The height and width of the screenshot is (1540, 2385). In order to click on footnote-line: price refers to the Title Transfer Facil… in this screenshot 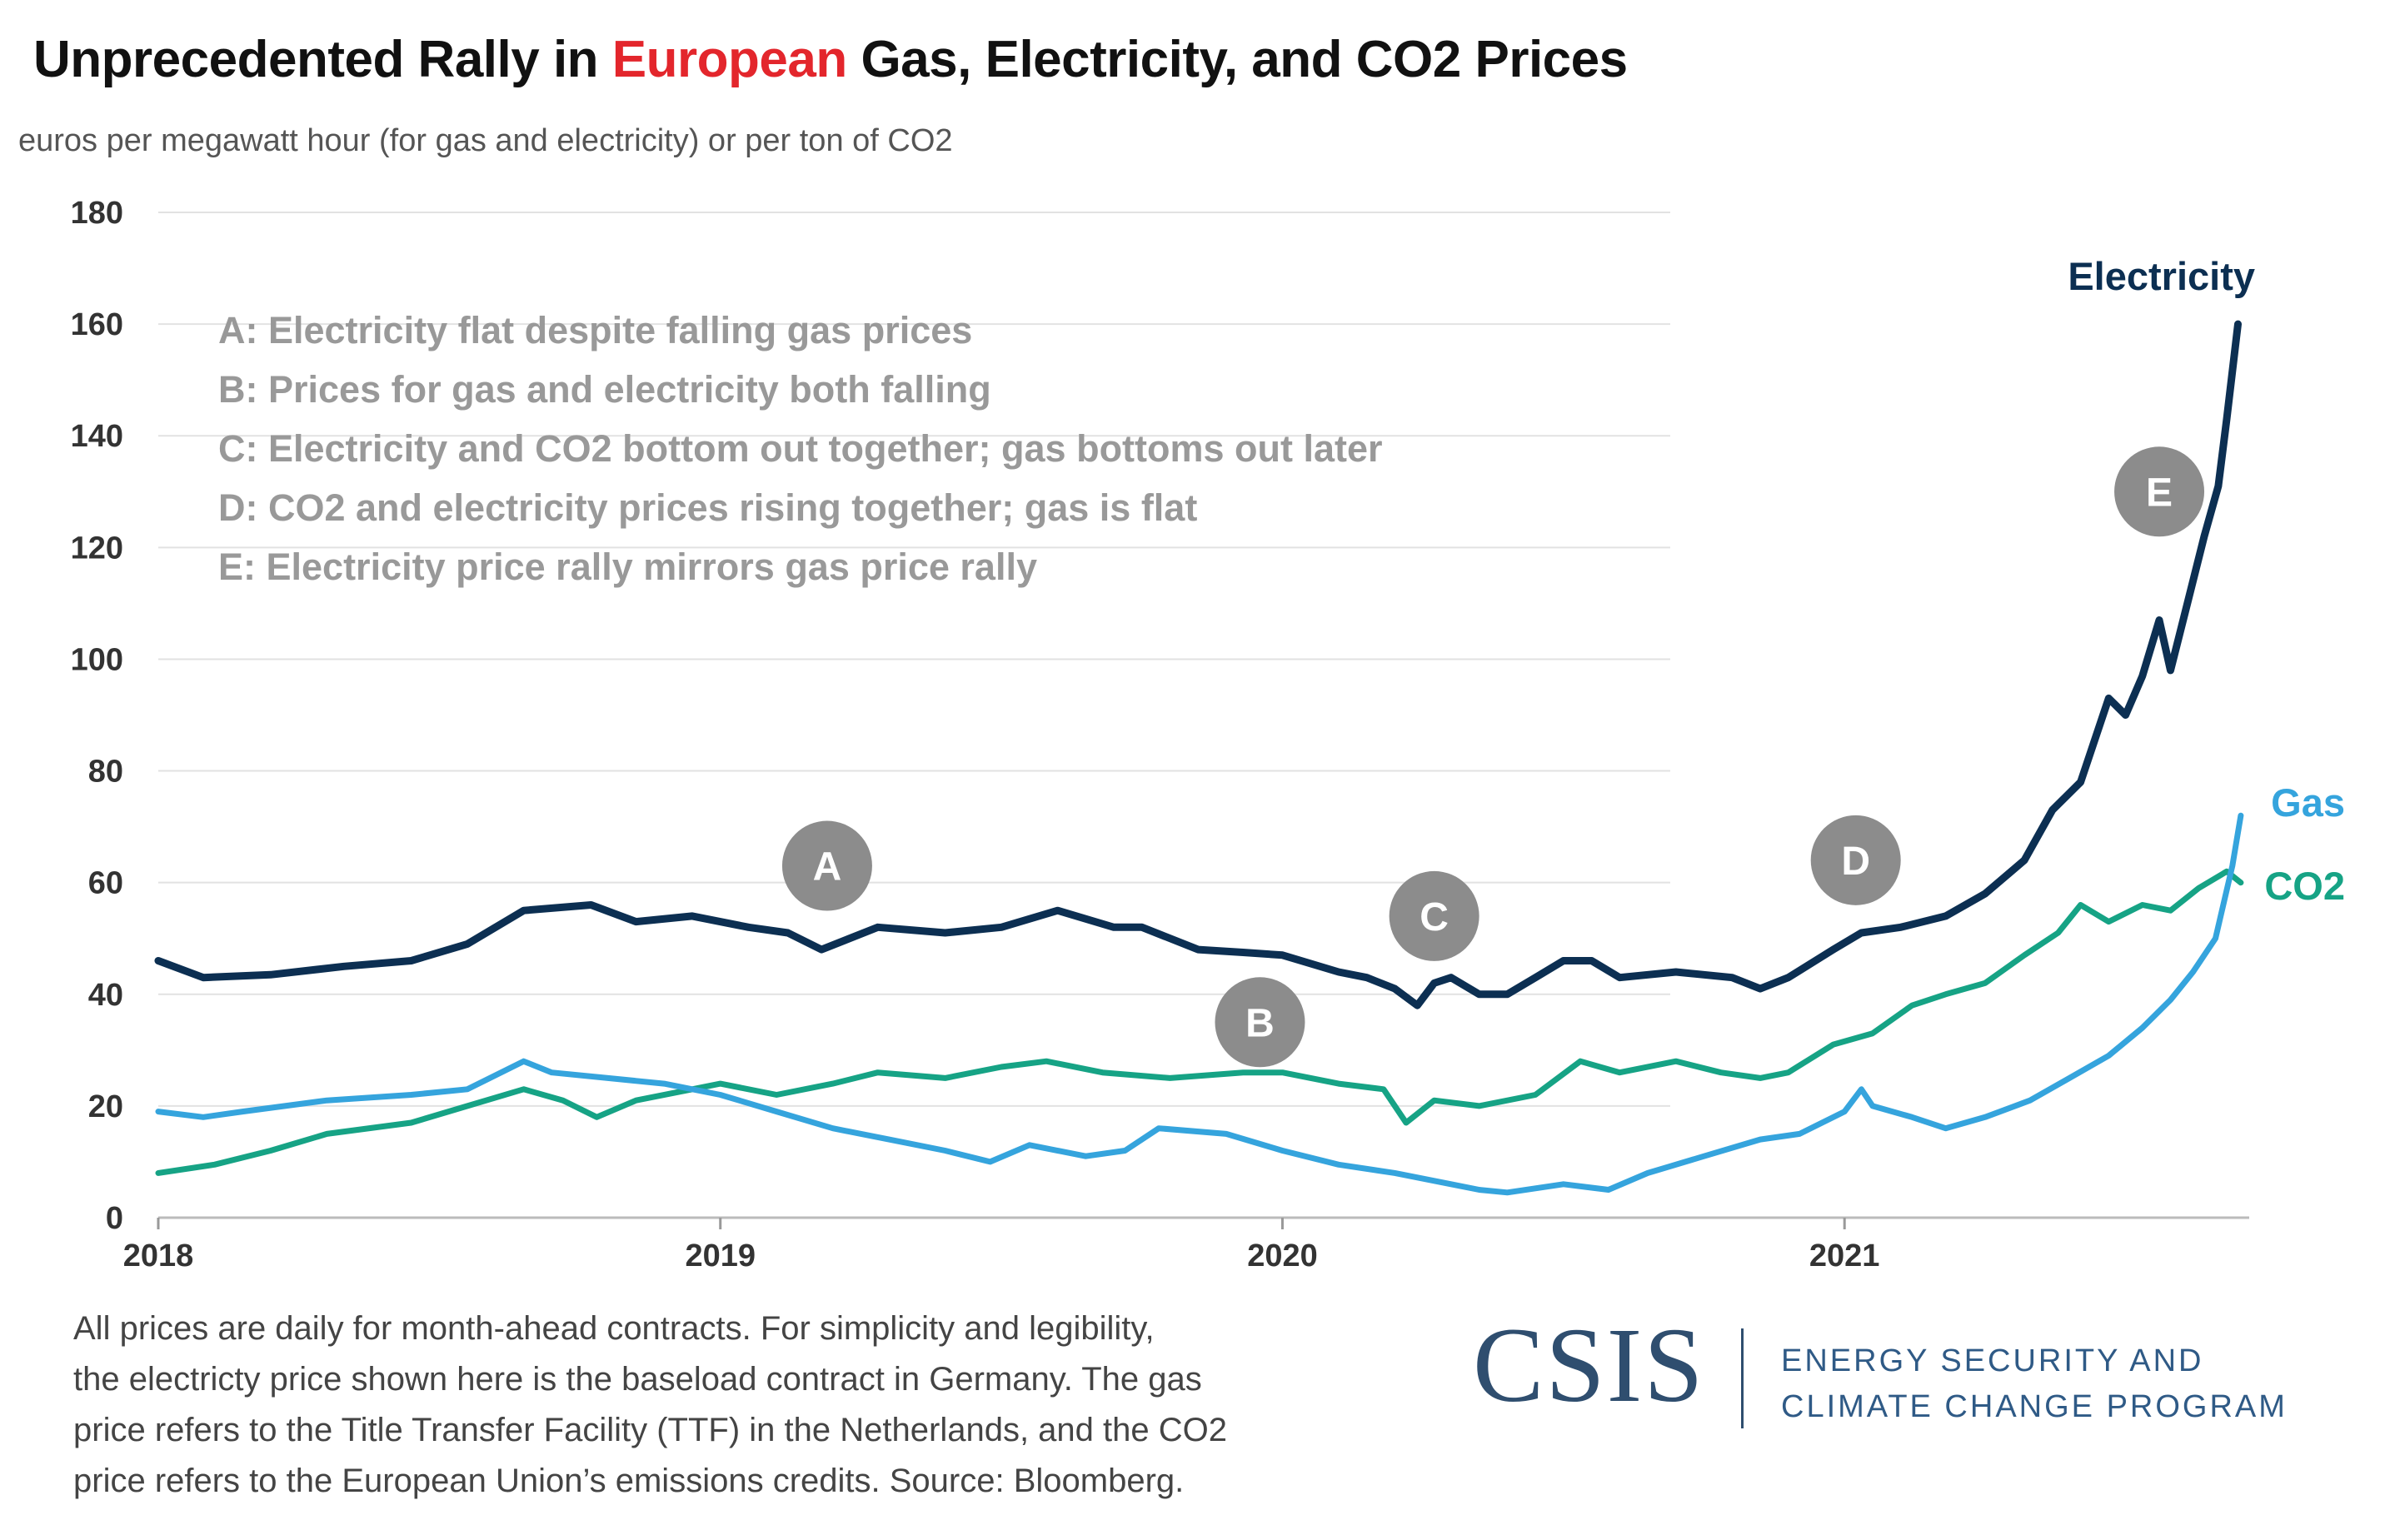, I will do `click(650, 1430)`.